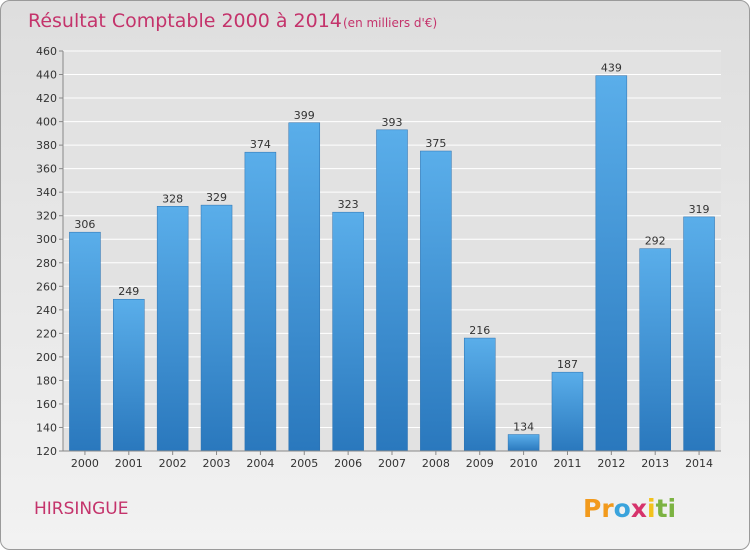  Describe the element at coordinates (523, 427) in the screenshot. I see `value-label: 134` at that location.